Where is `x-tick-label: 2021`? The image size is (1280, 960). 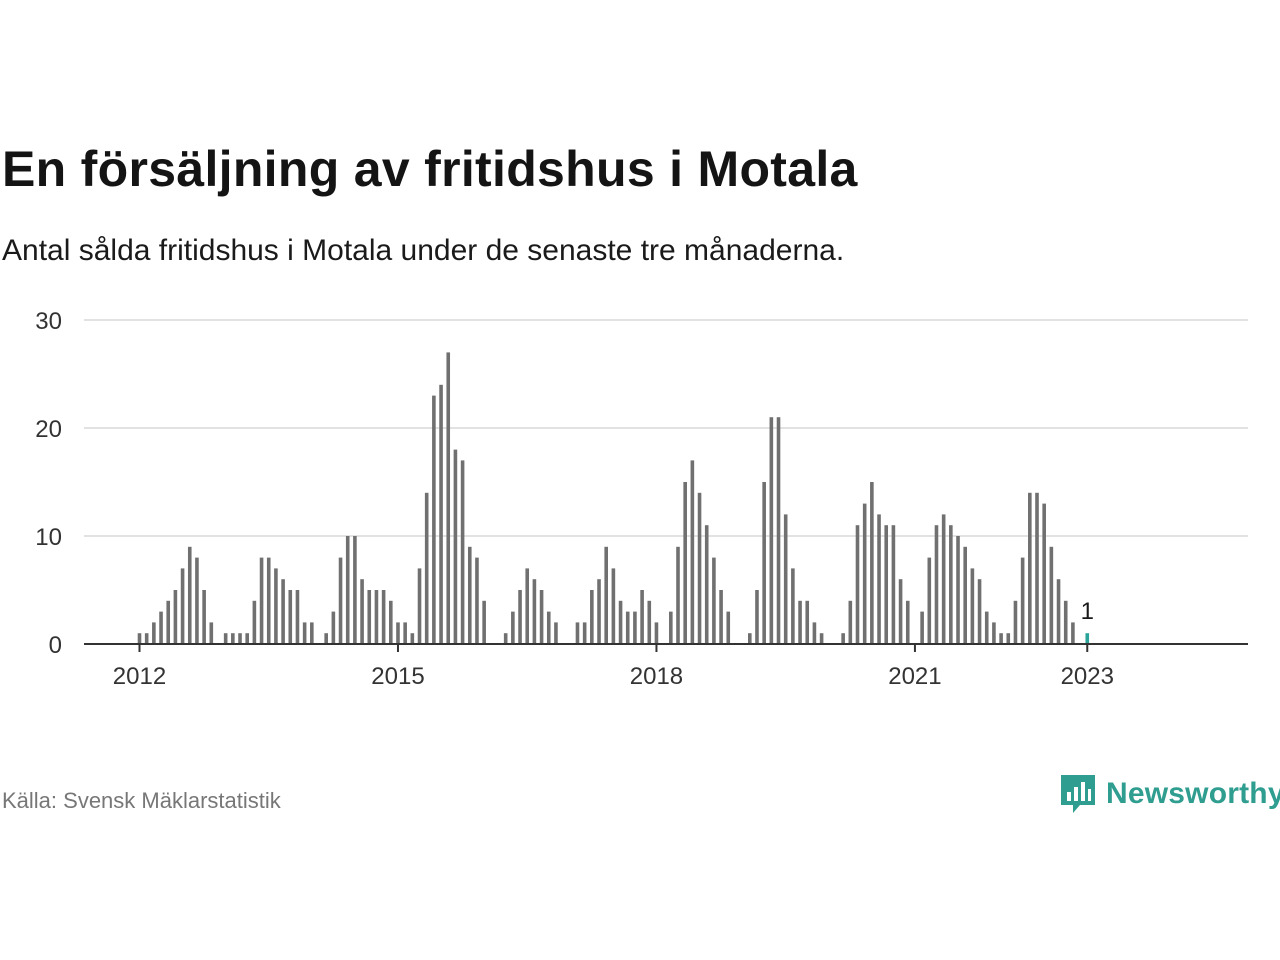
x-tick-label: 2021 is located at coordinates (914, 676).